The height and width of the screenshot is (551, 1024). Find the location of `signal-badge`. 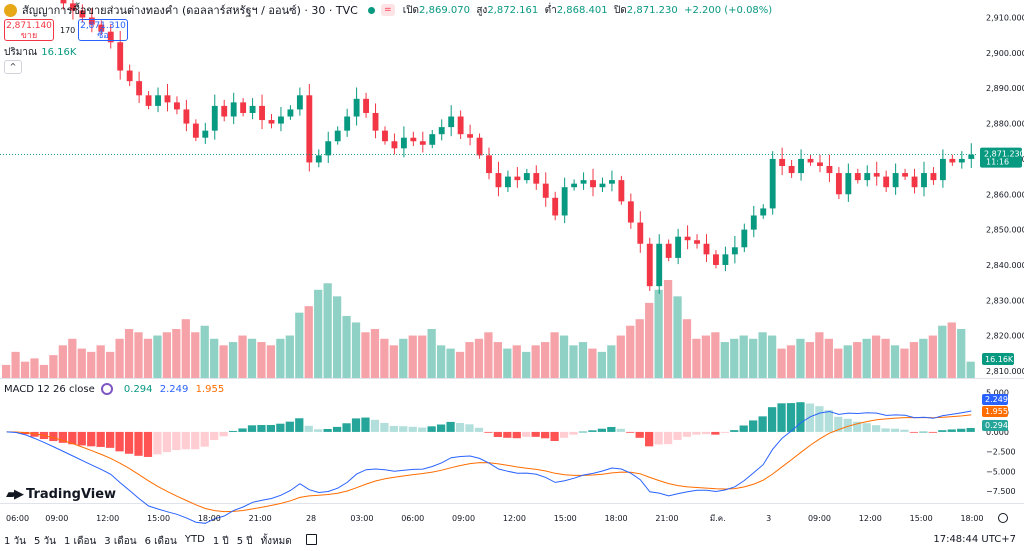

signal-badge is located at coordinates (995, 411).